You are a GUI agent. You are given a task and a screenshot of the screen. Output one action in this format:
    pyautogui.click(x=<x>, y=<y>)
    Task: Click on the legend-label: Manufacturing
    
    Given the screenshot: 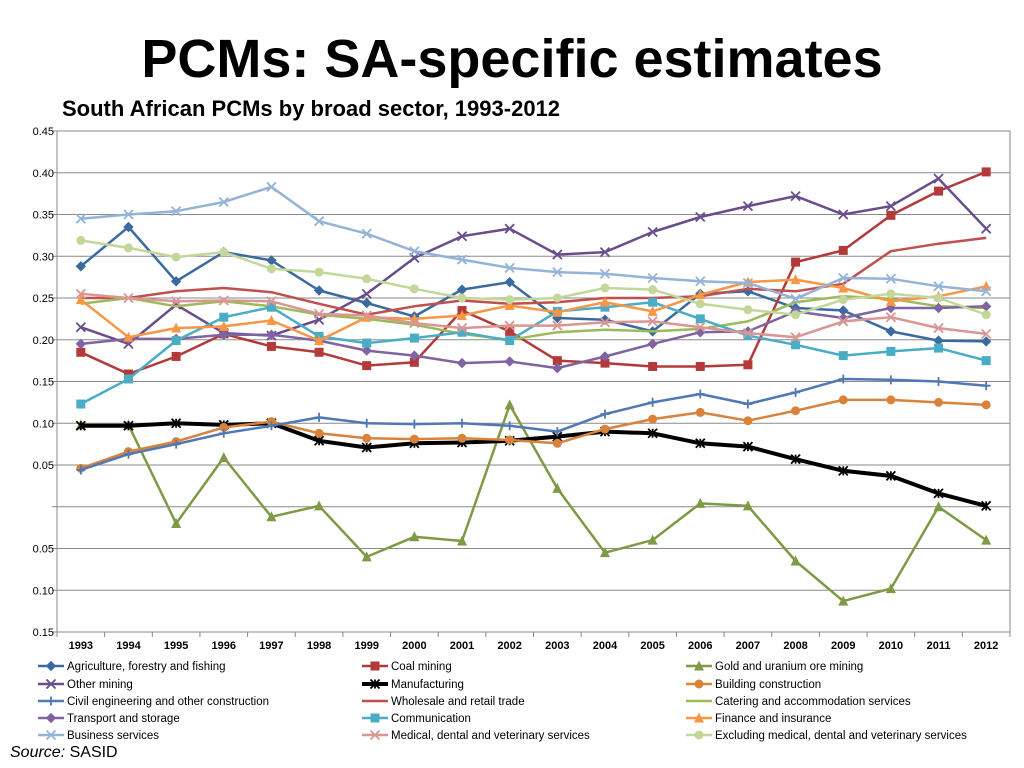 What is the action you would take?
    pyautogui.click(x=427, y=685)
    